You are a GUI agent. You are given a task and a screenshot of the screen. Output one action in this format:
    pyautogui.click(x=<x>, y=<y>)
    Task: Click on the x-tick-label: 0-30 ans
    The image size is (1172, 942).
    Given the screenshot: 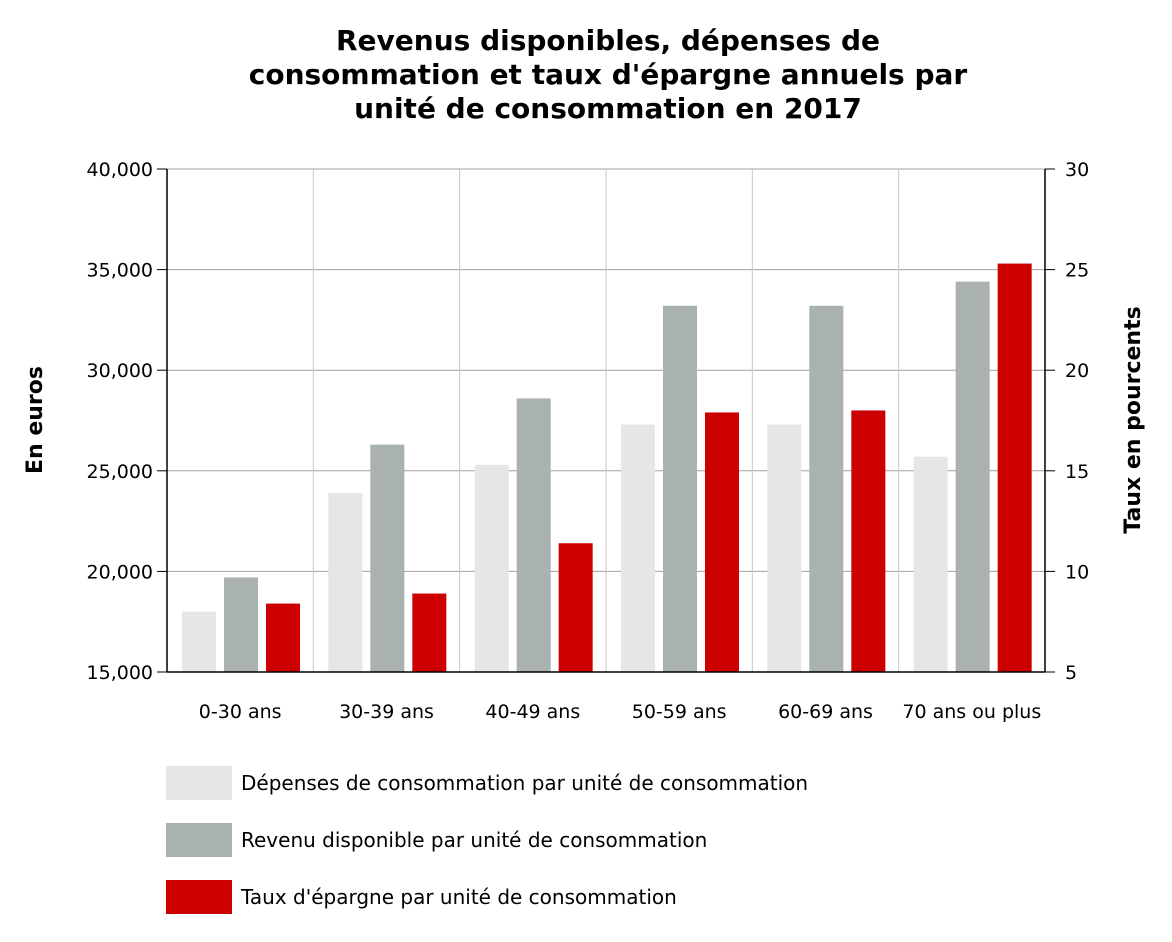 What is the action you would take?
    pyautogui.click(x=240, y=712)
    